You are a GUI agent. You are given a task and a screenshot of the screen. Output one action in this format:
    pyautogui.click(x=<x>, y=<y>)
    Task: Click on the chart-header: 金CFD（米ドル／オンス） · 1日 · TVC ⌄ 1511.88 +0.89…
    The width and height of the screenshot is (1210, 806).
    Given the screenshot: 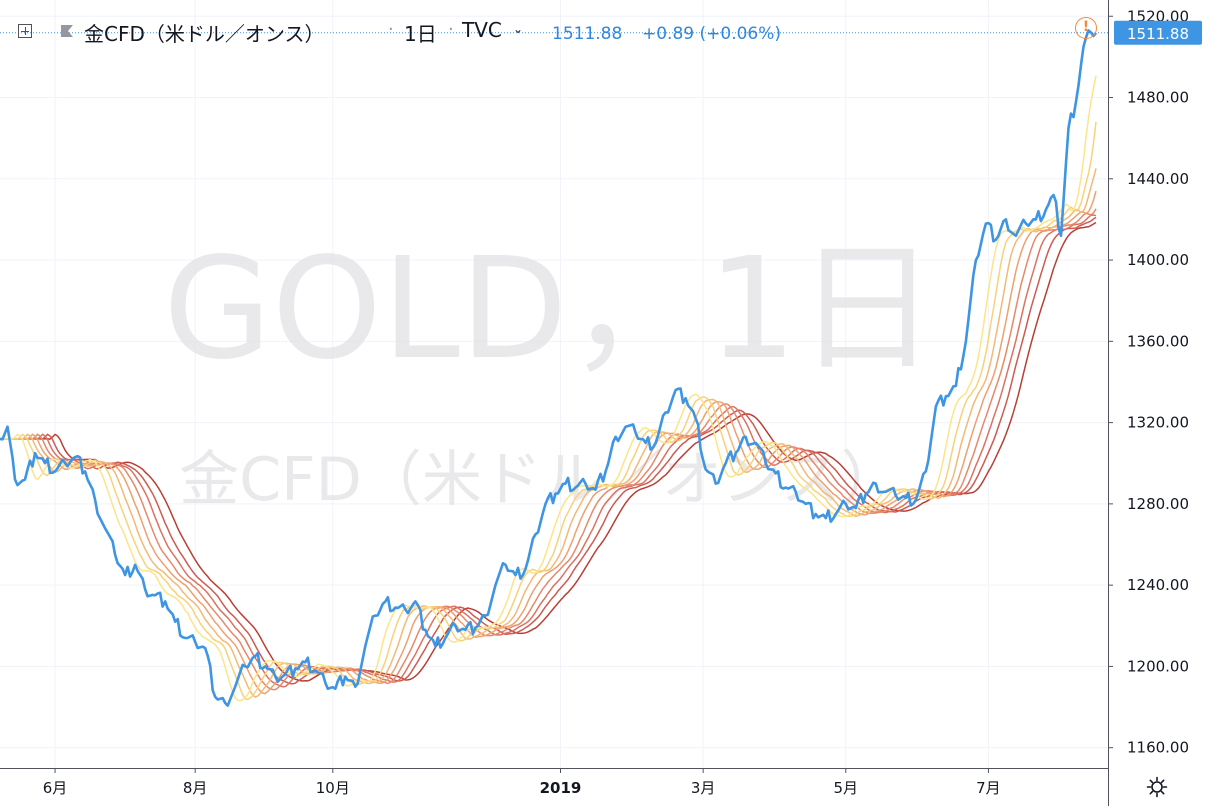 What is the action you would take?
    pyautogui.click(x=554, y=32)
    